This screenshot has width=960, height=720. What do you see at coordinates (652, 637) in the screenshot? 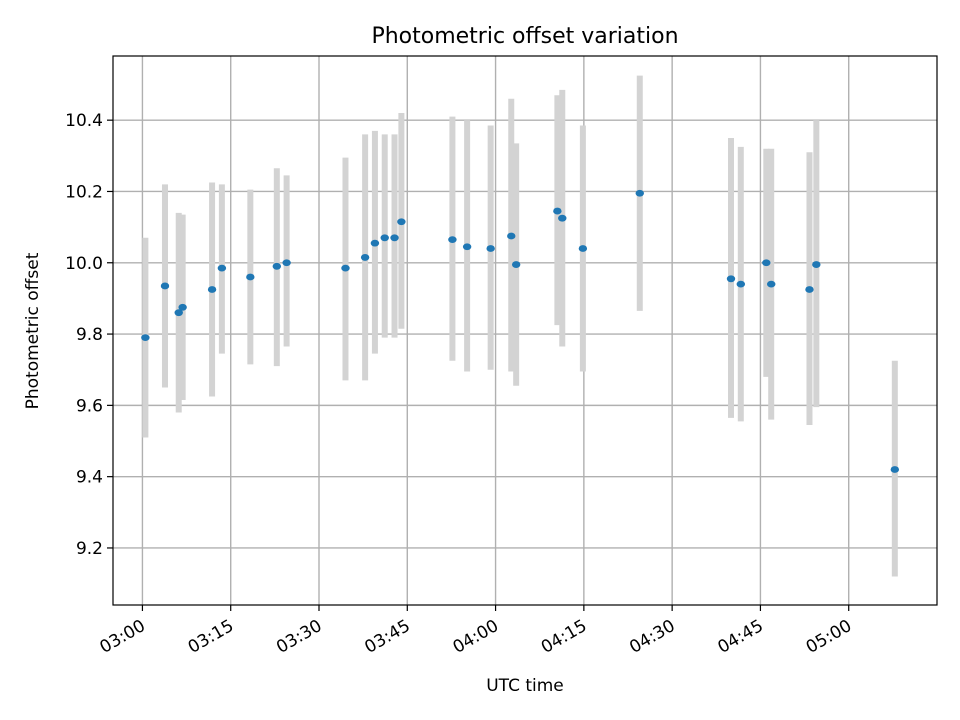
I see `x-tick-label: 04:30` at bounding box center [652, 637].